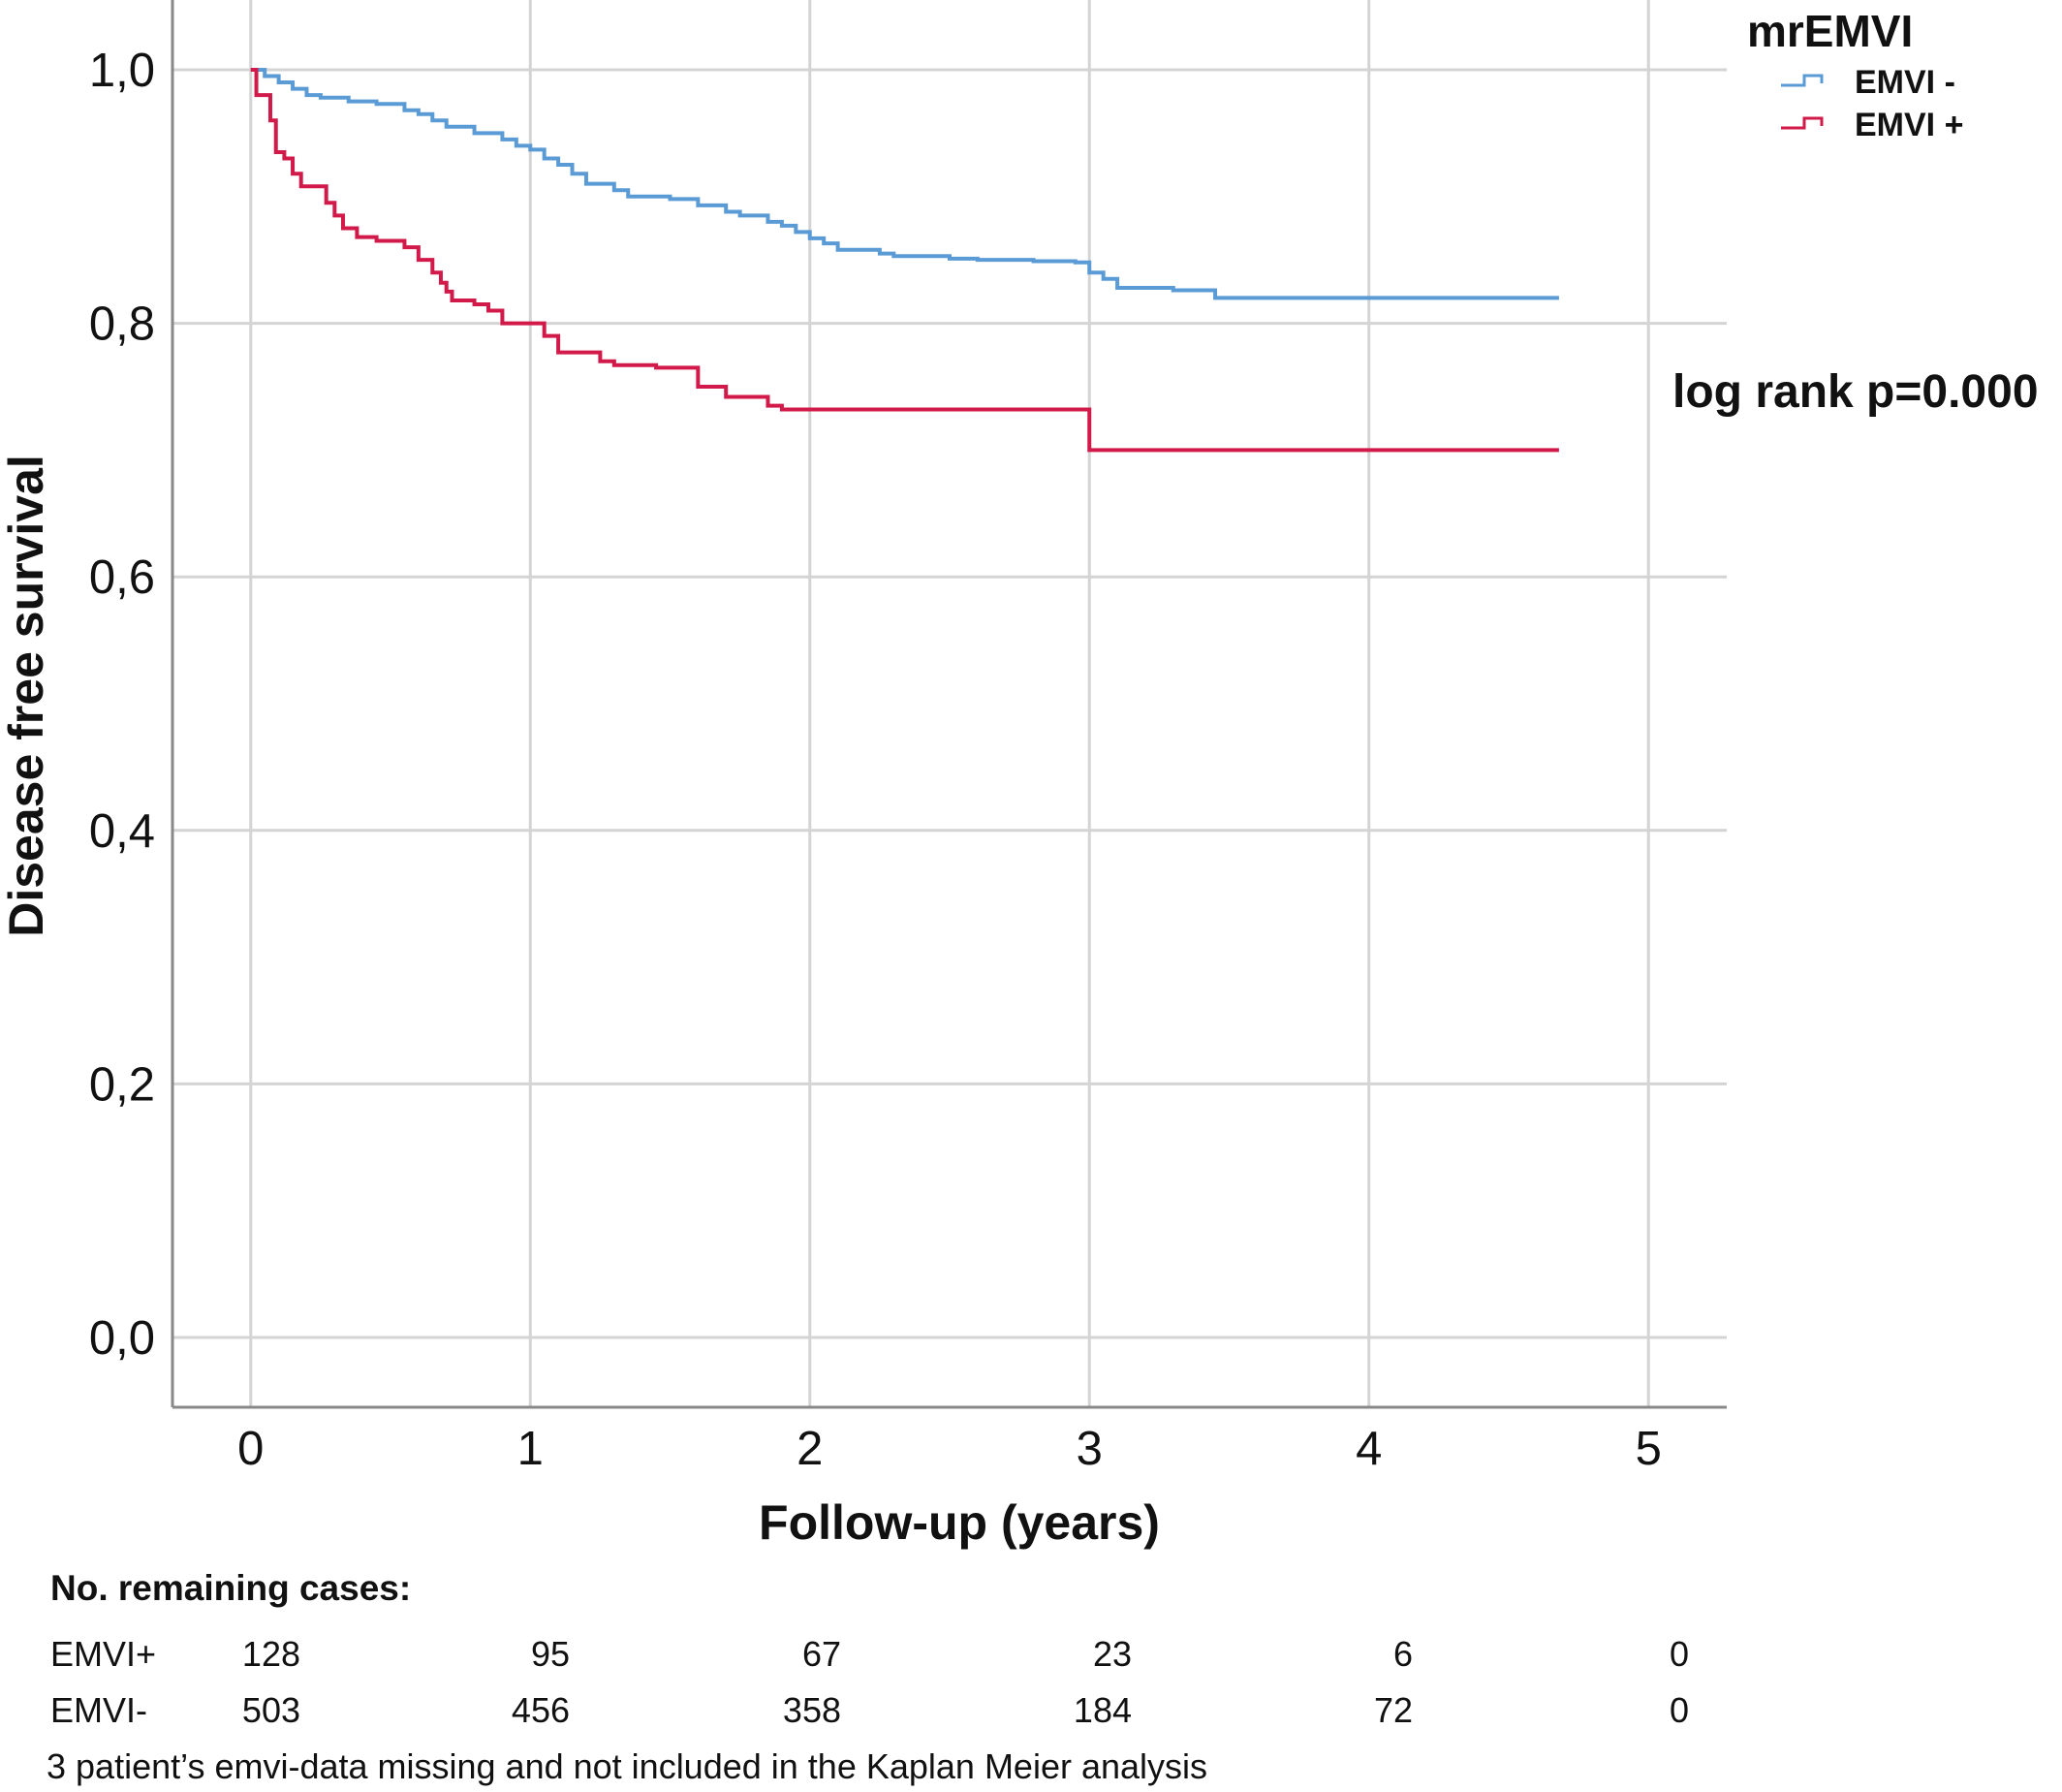 The width and height of the screenshot is (2062, 1792). I want to click on legend-label: EMVI -, so click(1905, 83).